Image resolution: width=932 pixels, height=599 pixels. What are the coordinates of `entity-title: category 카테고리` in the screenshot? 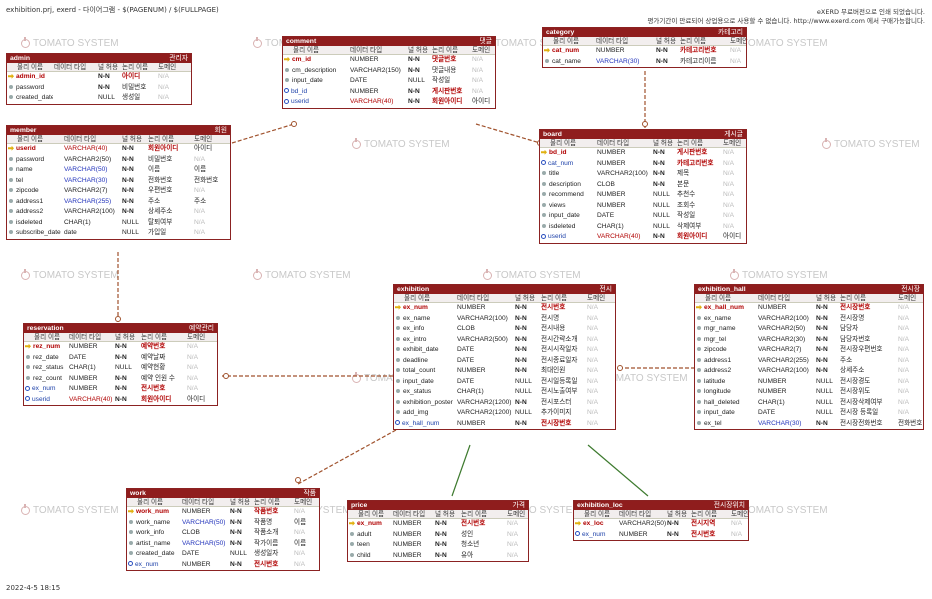 It's located at (644, 32).